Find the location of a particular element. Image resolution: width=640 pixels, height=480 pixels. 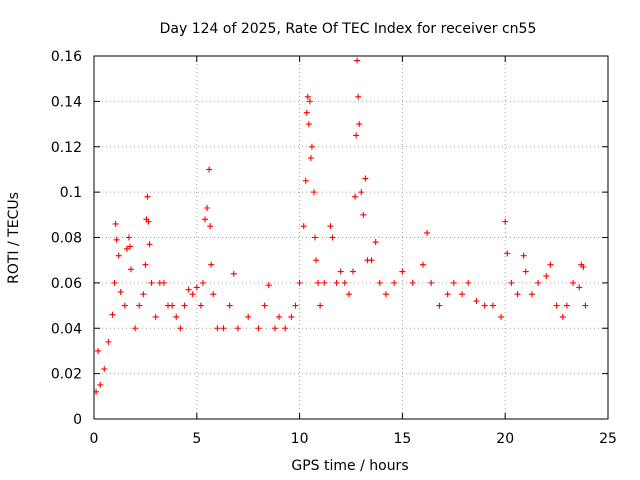

y-tick-label: 0.1 is located at coordinates (71, 193).